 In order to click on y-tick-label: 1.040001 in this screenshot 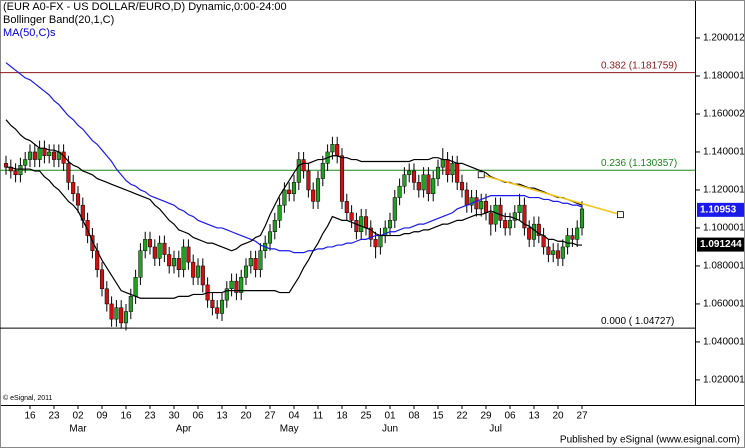, I will do `click(724, 342)`.